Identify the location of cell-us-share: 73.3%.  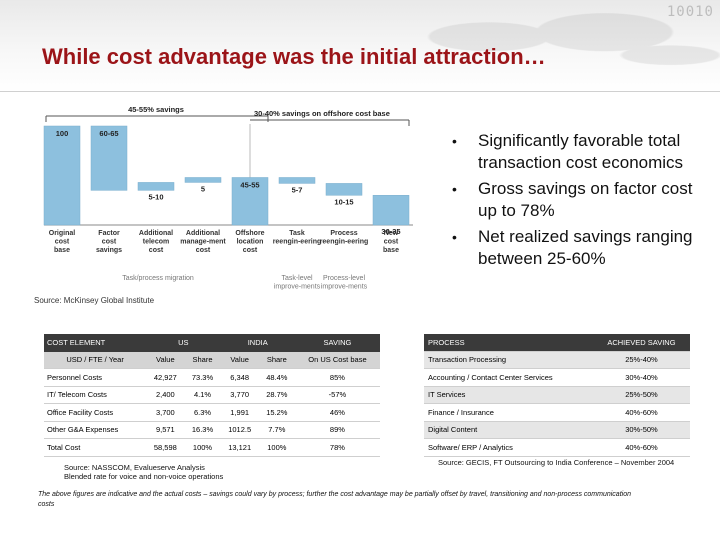
(202, 377).